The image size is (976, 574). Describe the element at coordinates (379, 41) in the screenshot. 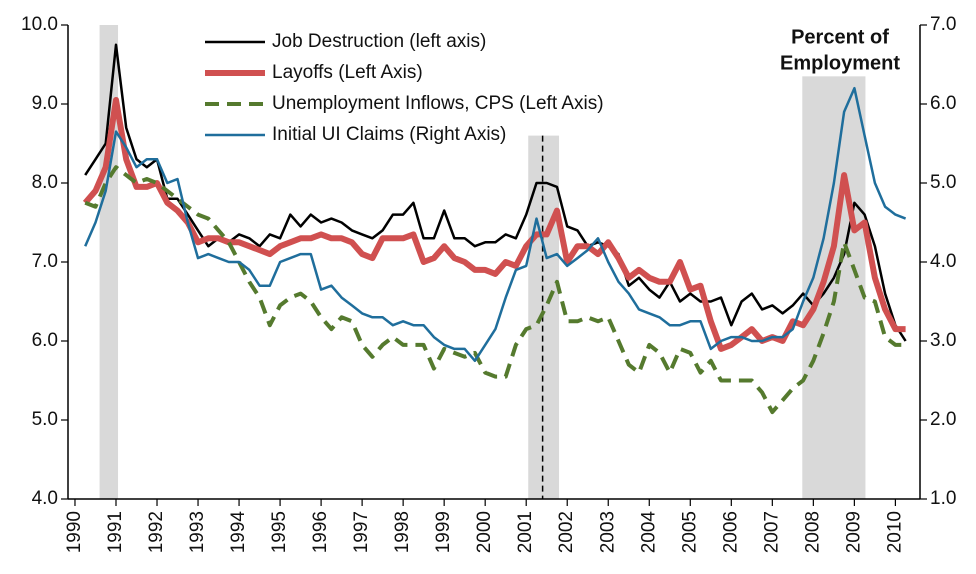

I see `legend-label: Job Destruction (left axis)` at that location.